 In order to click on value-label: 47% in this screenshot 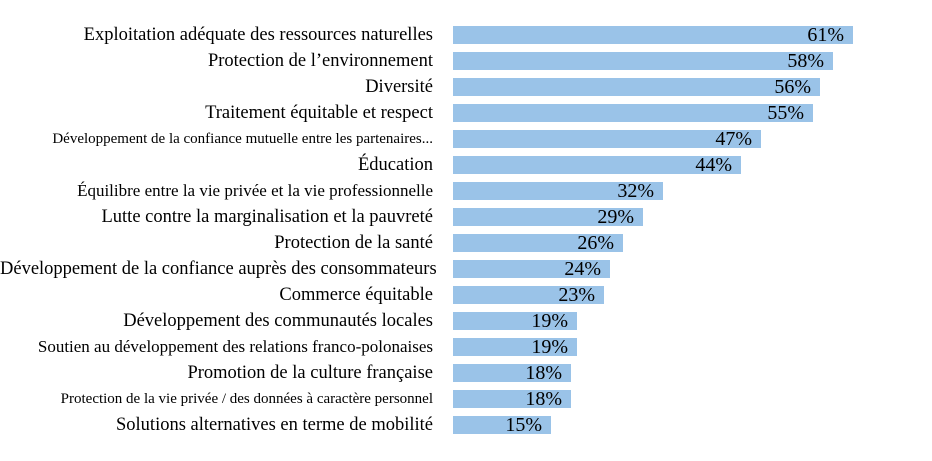, I will do `click(733, 139)`.